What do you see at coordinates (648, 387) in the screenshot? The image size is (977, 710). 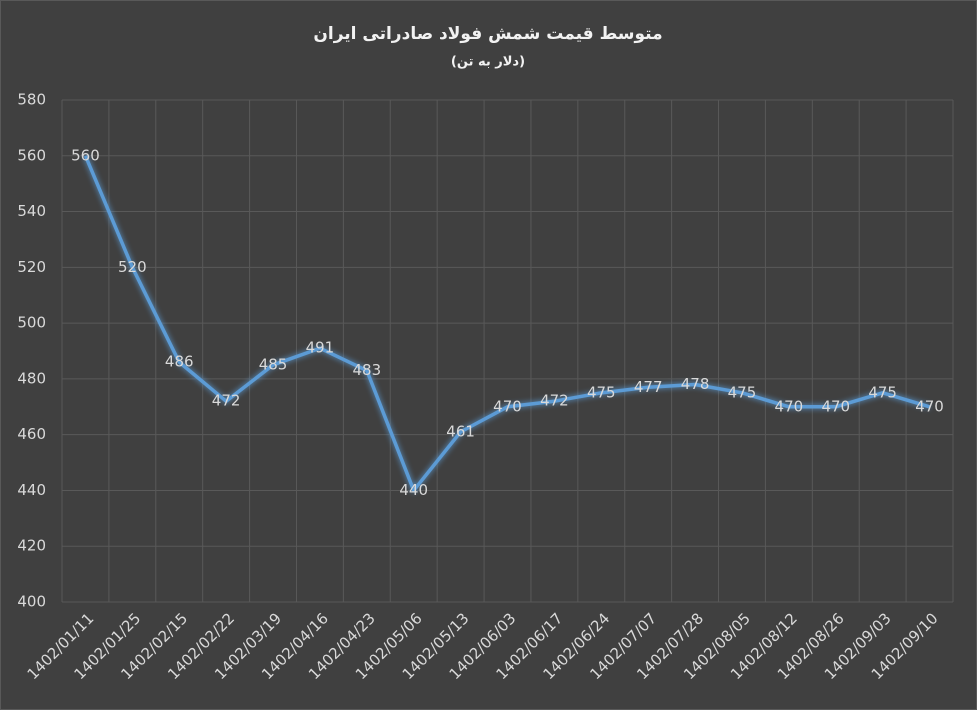 I see `data-label: 477` at bounding box center [648, 387].